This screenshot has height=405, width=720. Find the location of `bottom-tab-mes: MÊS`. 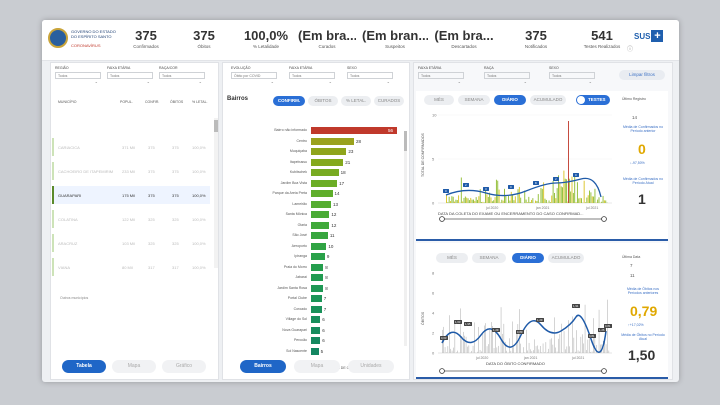

bottom-tab-mes: MÊS is located at coordinates (452, 258).